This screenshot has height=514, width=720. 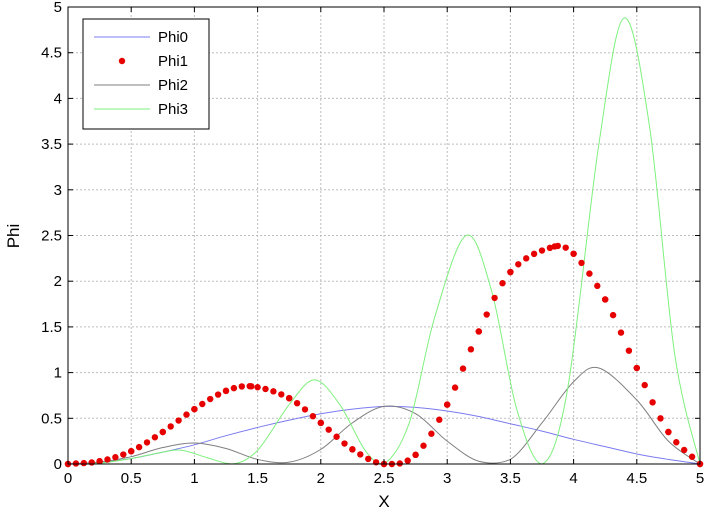 What do you see at coordinates (58, 281) in the screenshot?
I see `y-tick-label: 2` at bounding box center [58, 281].